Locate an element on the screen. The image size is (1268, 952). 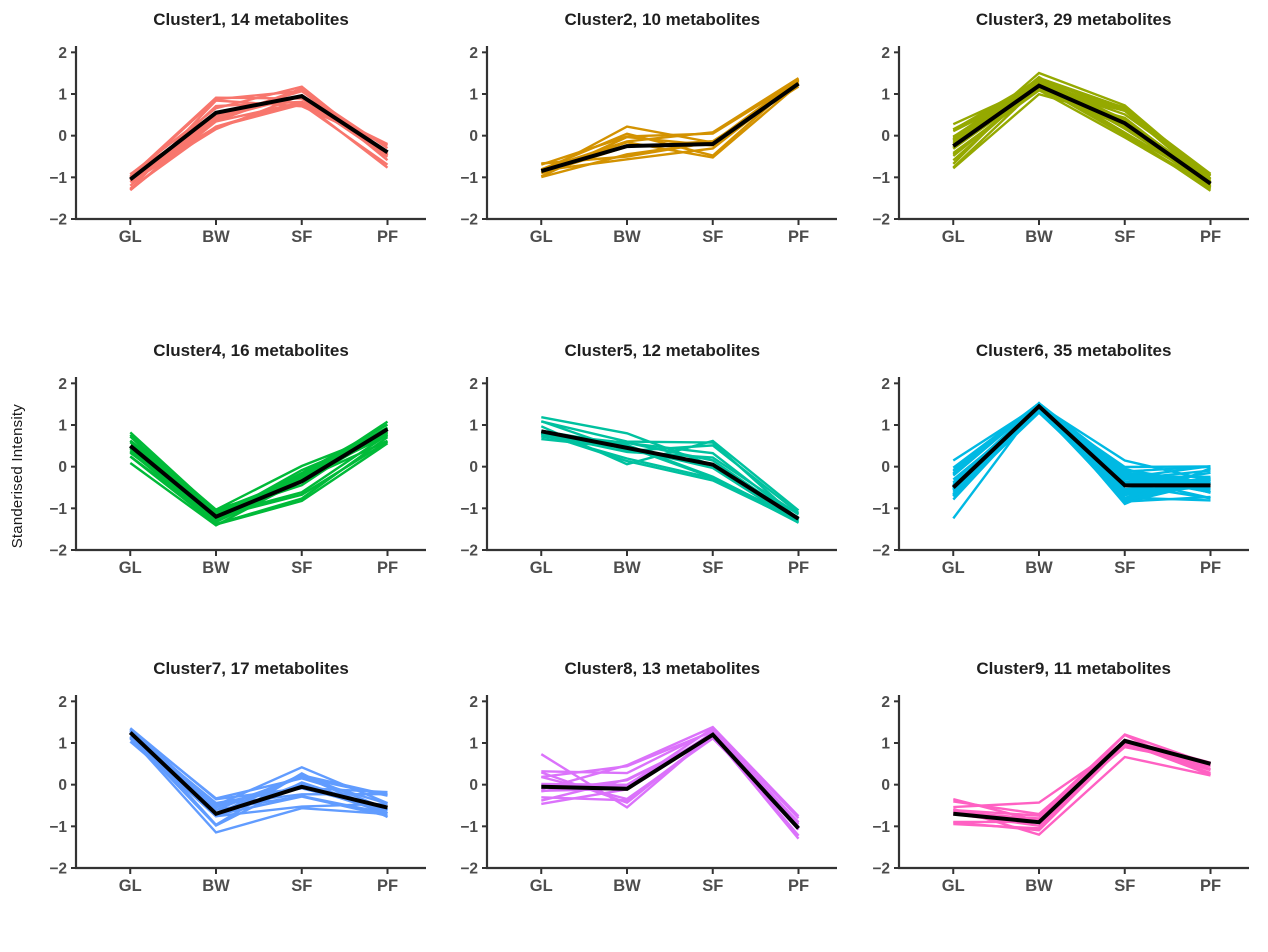
cluster-panel-7: Cluster7, 17 metabolites 2 1 0 −1 −2 GL BW SF PF is located at coordinates (239, 793).